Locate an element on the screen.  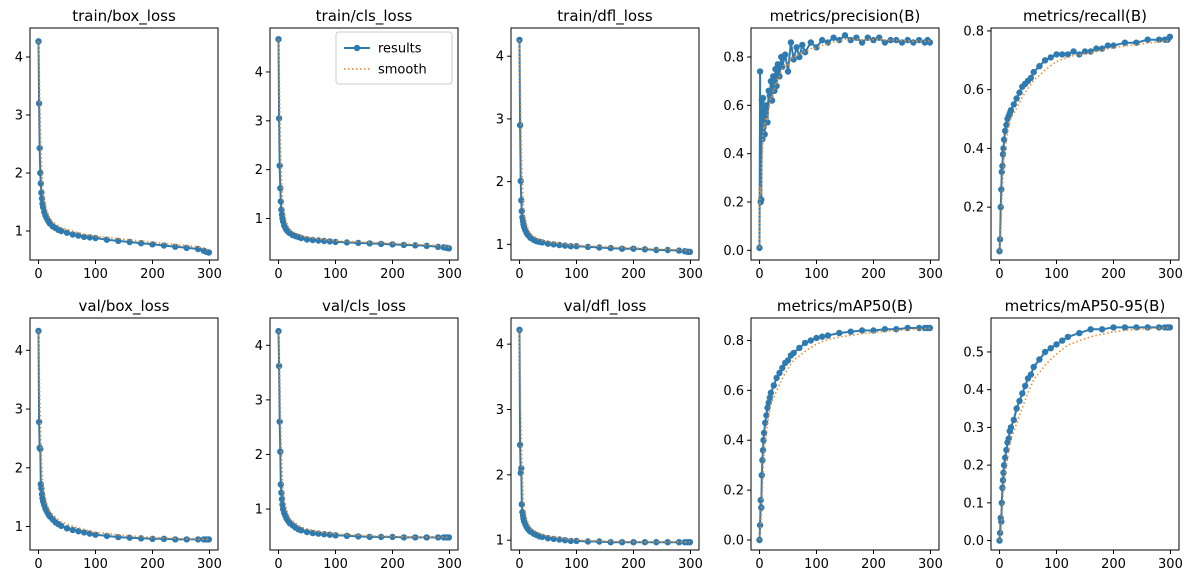
plot-metrics-recall-b-xtick-label: 300 is located at coordinates (1170, 274).